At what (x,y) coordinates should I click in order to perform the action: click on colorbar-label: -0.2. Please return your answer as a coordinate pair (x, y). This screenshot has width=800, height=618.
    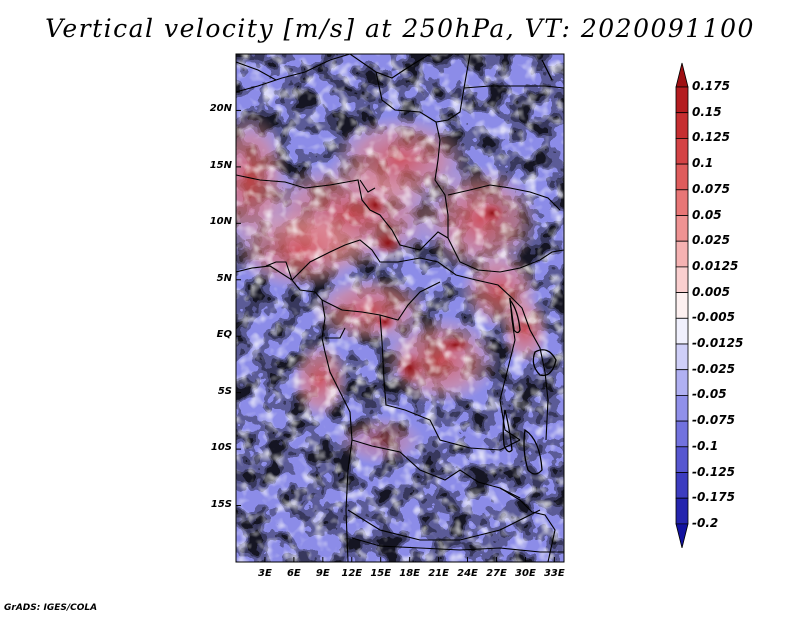
    Looking at the image, I should click on (705, 522).